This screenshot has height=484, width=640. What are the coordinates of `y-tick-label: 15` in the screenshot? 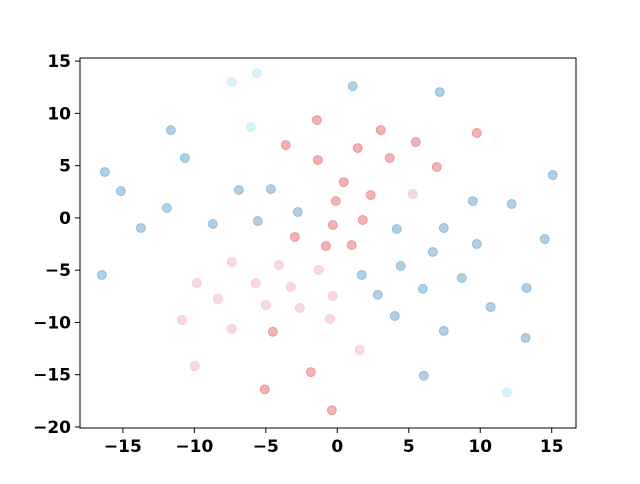 It's located at (59, 62).